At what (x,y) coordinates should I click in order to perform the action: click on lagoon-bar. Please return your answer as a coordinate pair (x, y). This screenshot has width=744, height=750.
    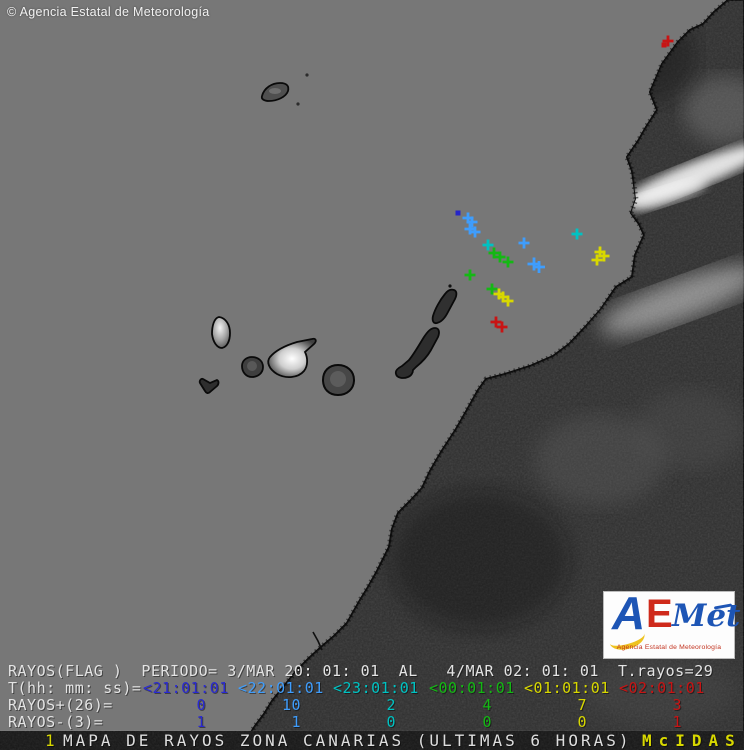
    Looking at the image, I should click on (317, 641).